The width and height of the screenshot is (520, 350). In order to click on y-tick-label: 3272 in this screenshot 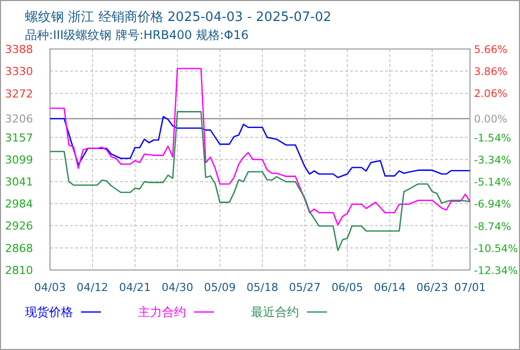, I will do `click(19, 93)`.